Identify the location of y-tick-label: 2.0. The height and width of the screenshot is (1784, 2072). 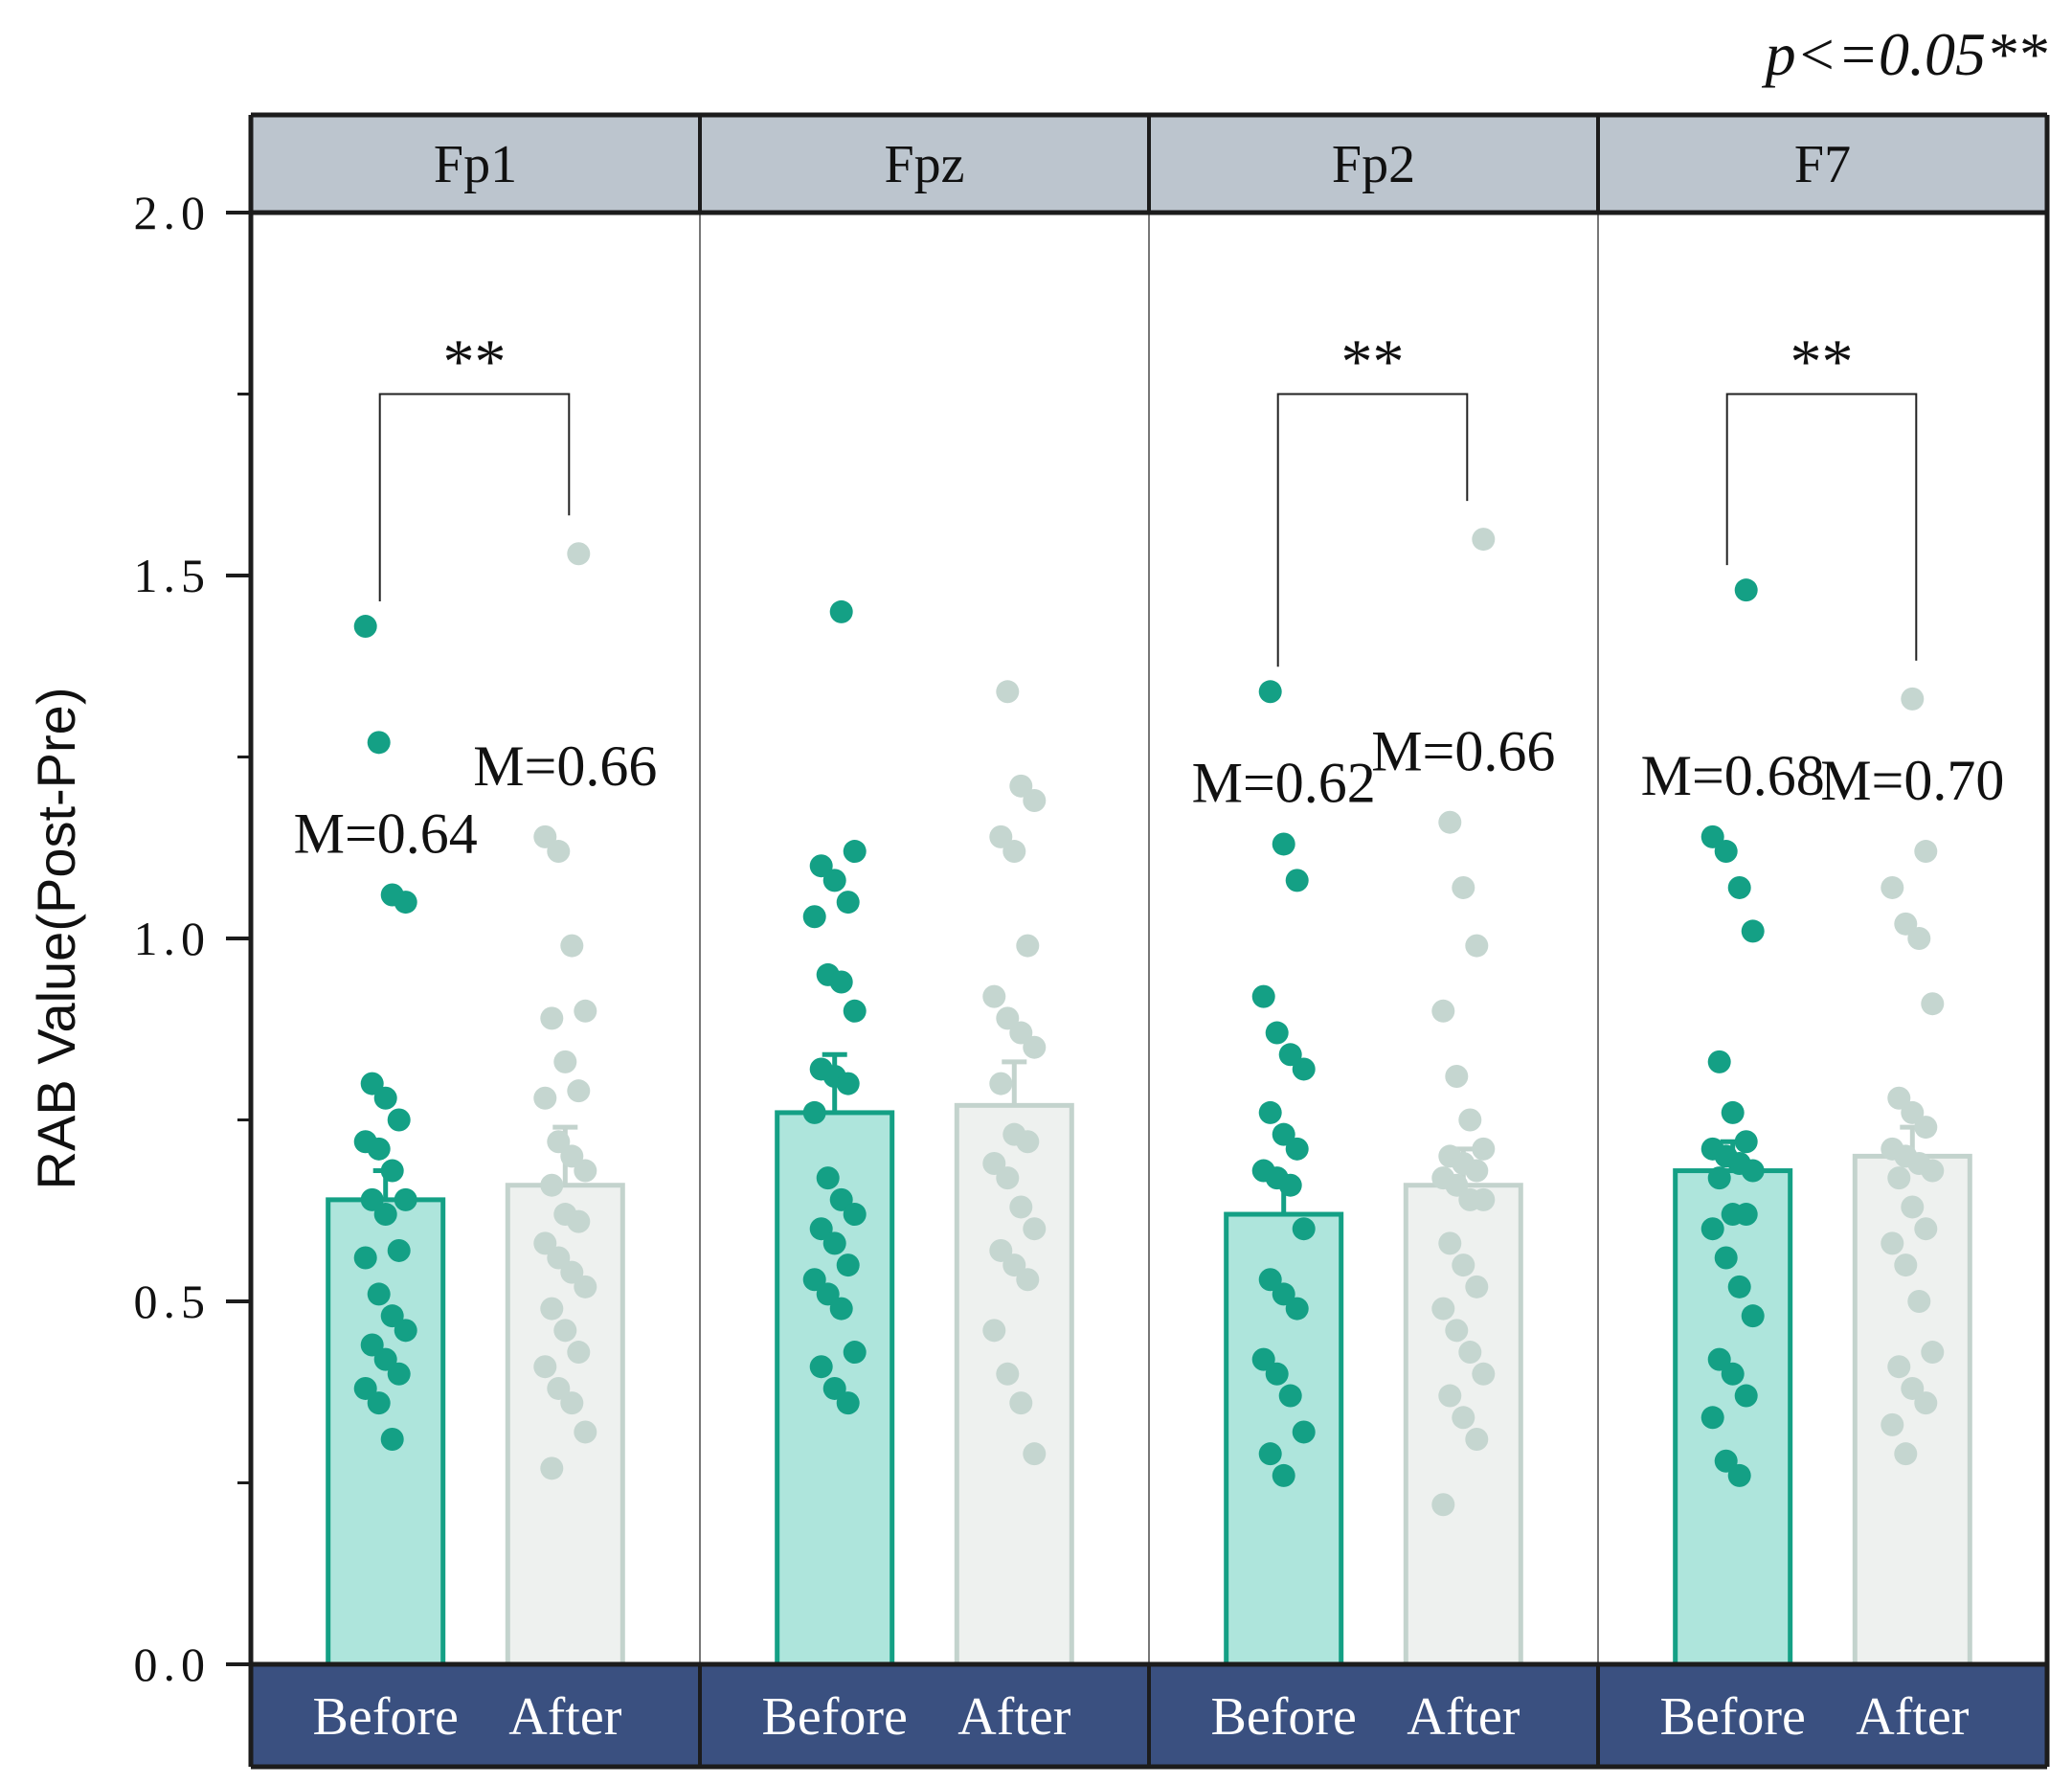
(173, 212).